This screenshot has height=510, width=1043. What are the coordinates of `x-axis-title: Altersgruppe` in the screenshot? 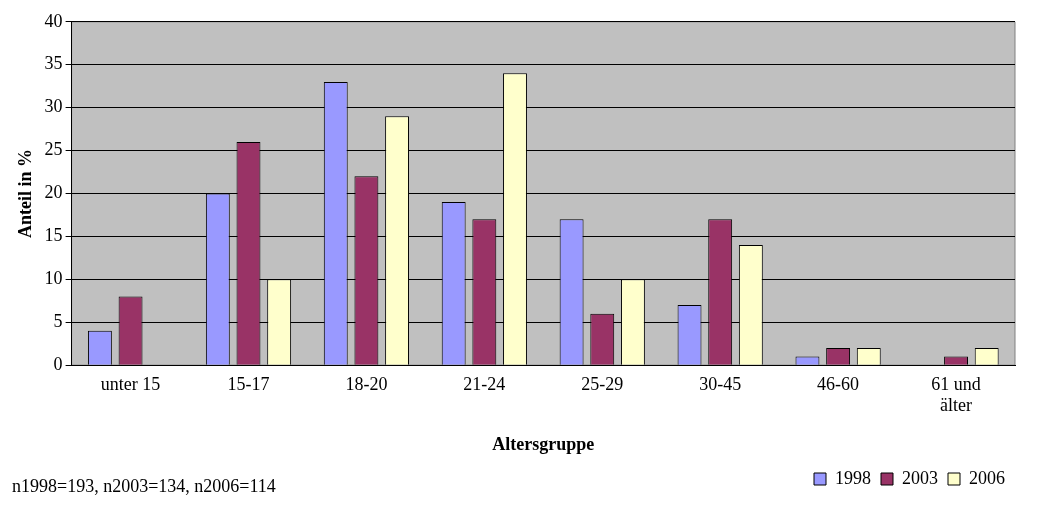 It's located at (543, 443).